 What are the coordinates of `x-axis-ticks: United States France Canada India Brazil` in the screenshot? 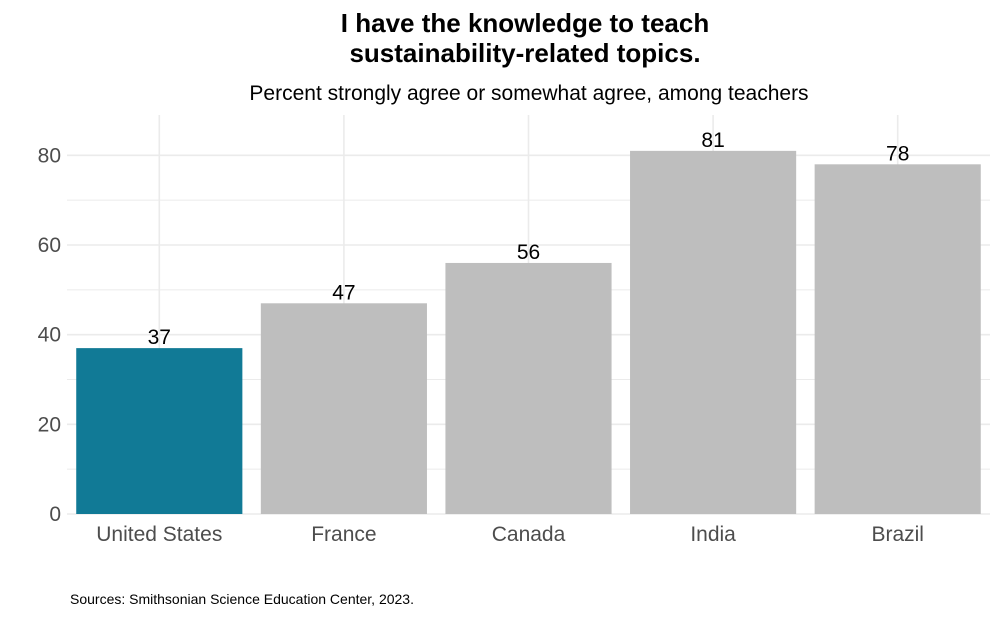 It's located at (510, 534).